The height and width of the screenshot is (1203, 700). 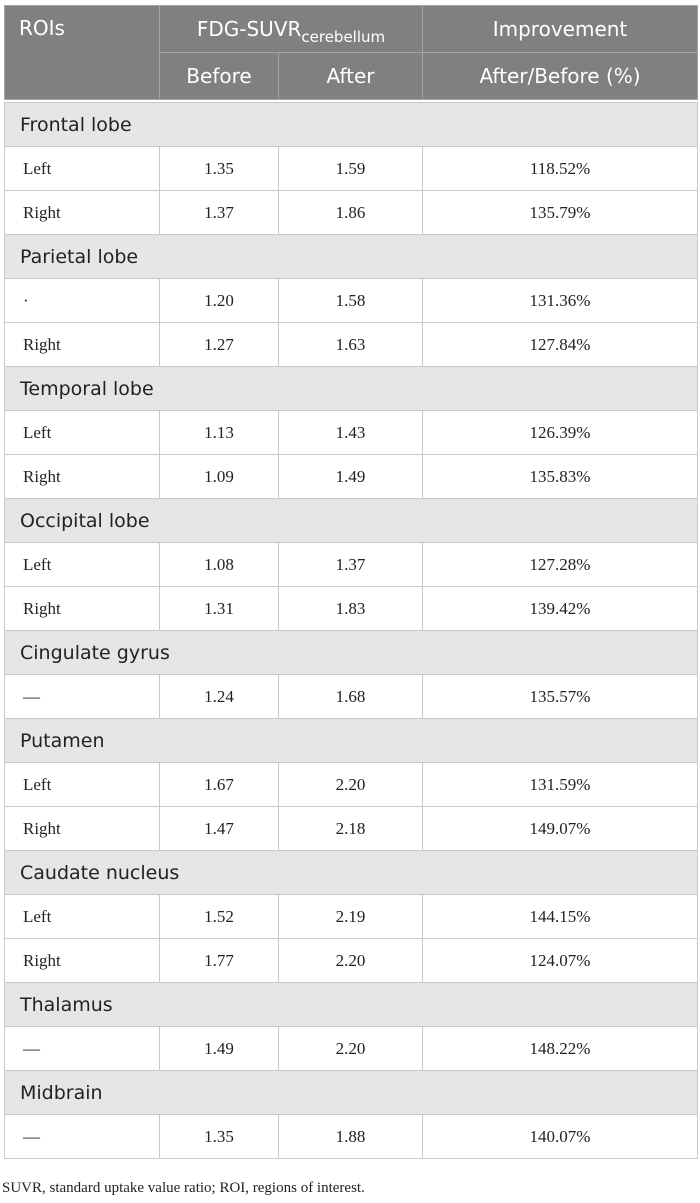 What do you see at coordinates (560, 1048) in the screenshot?
I see `improvement-cell: 148.22%` at bounding box center [560, 1048].